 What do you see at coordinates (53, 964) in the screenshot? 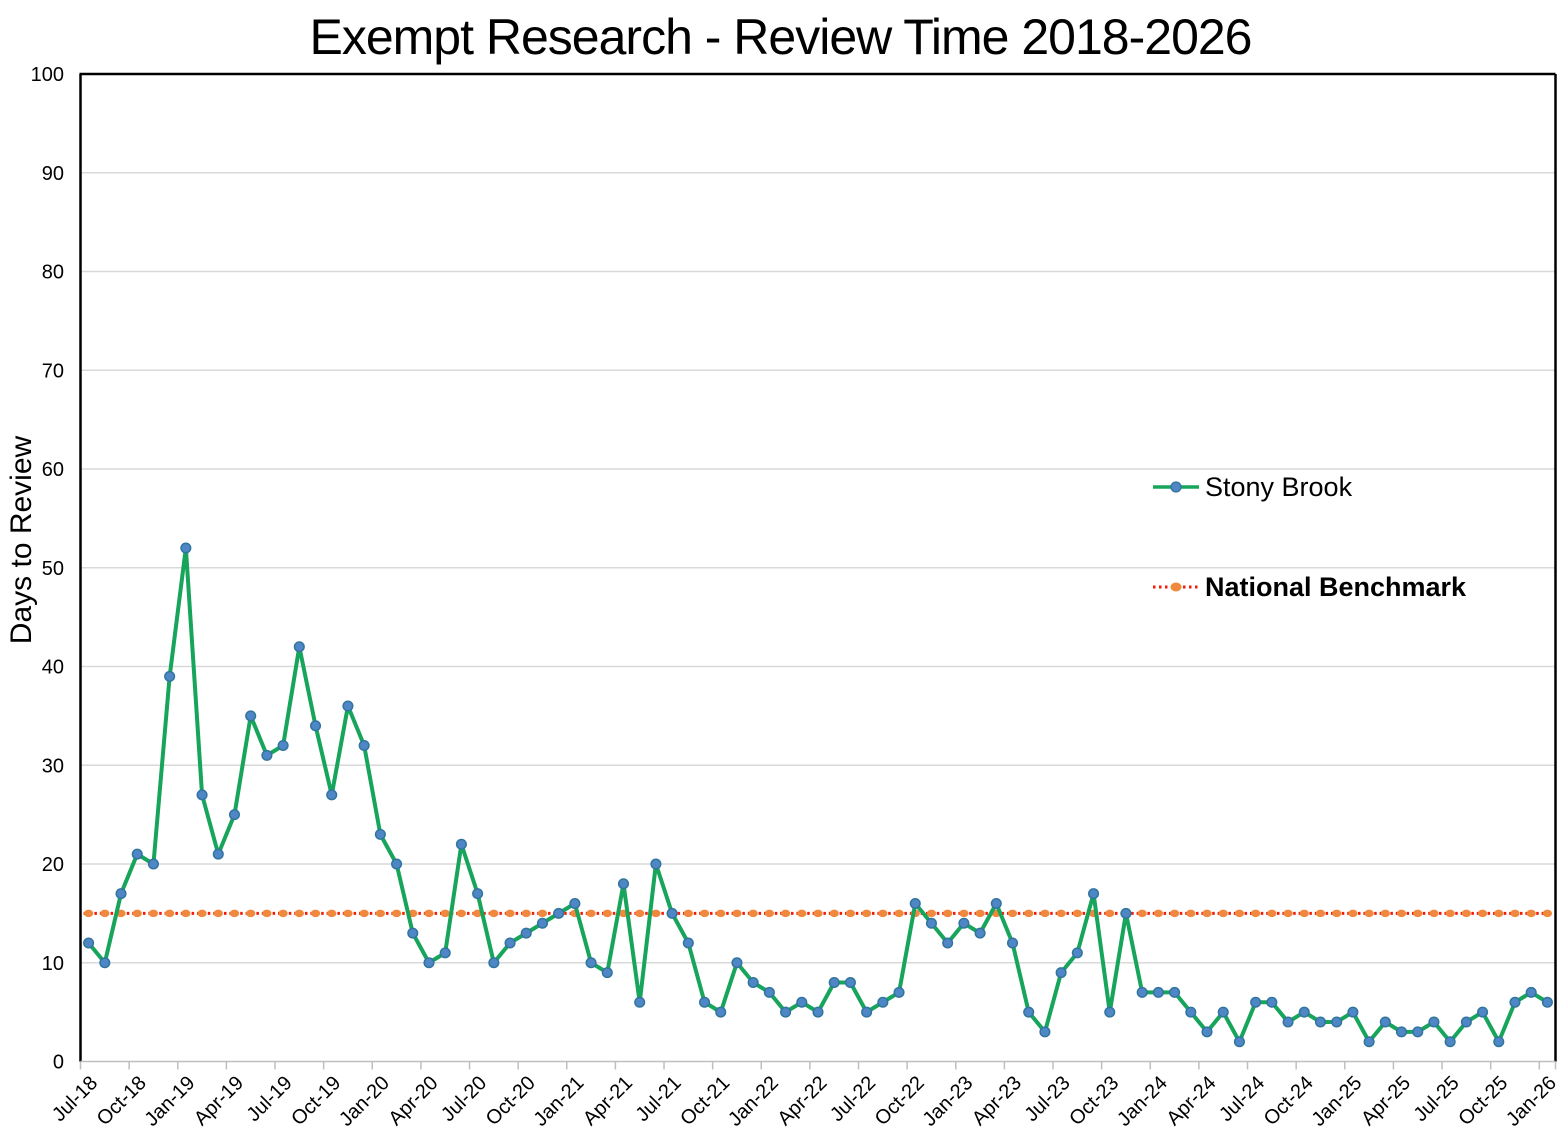
I see `y-tick-label: 10` at bounding box center [53, 964].